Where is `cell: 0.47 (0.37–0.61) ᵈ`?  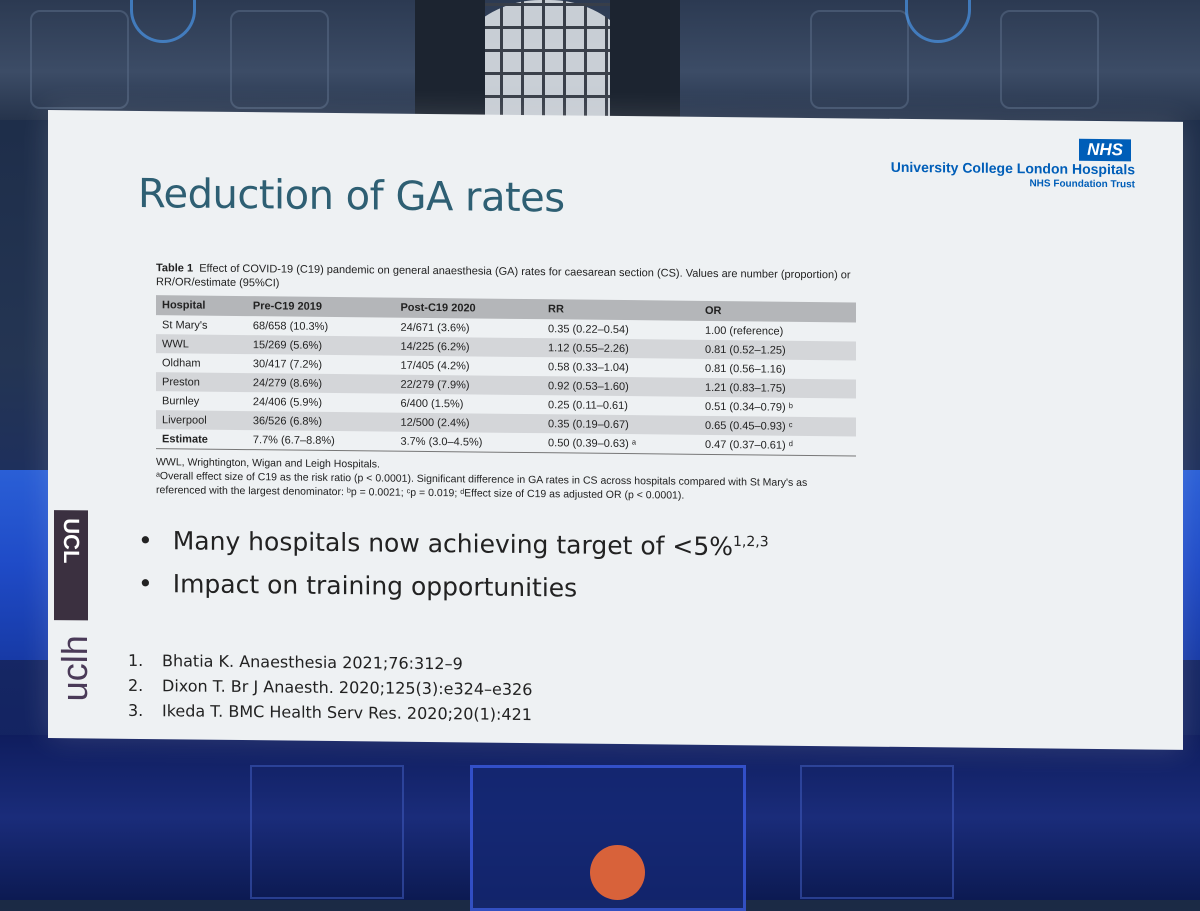
cell: 0.47 (0.37–0.61) ᵈ is located at coordinates (777, 445).